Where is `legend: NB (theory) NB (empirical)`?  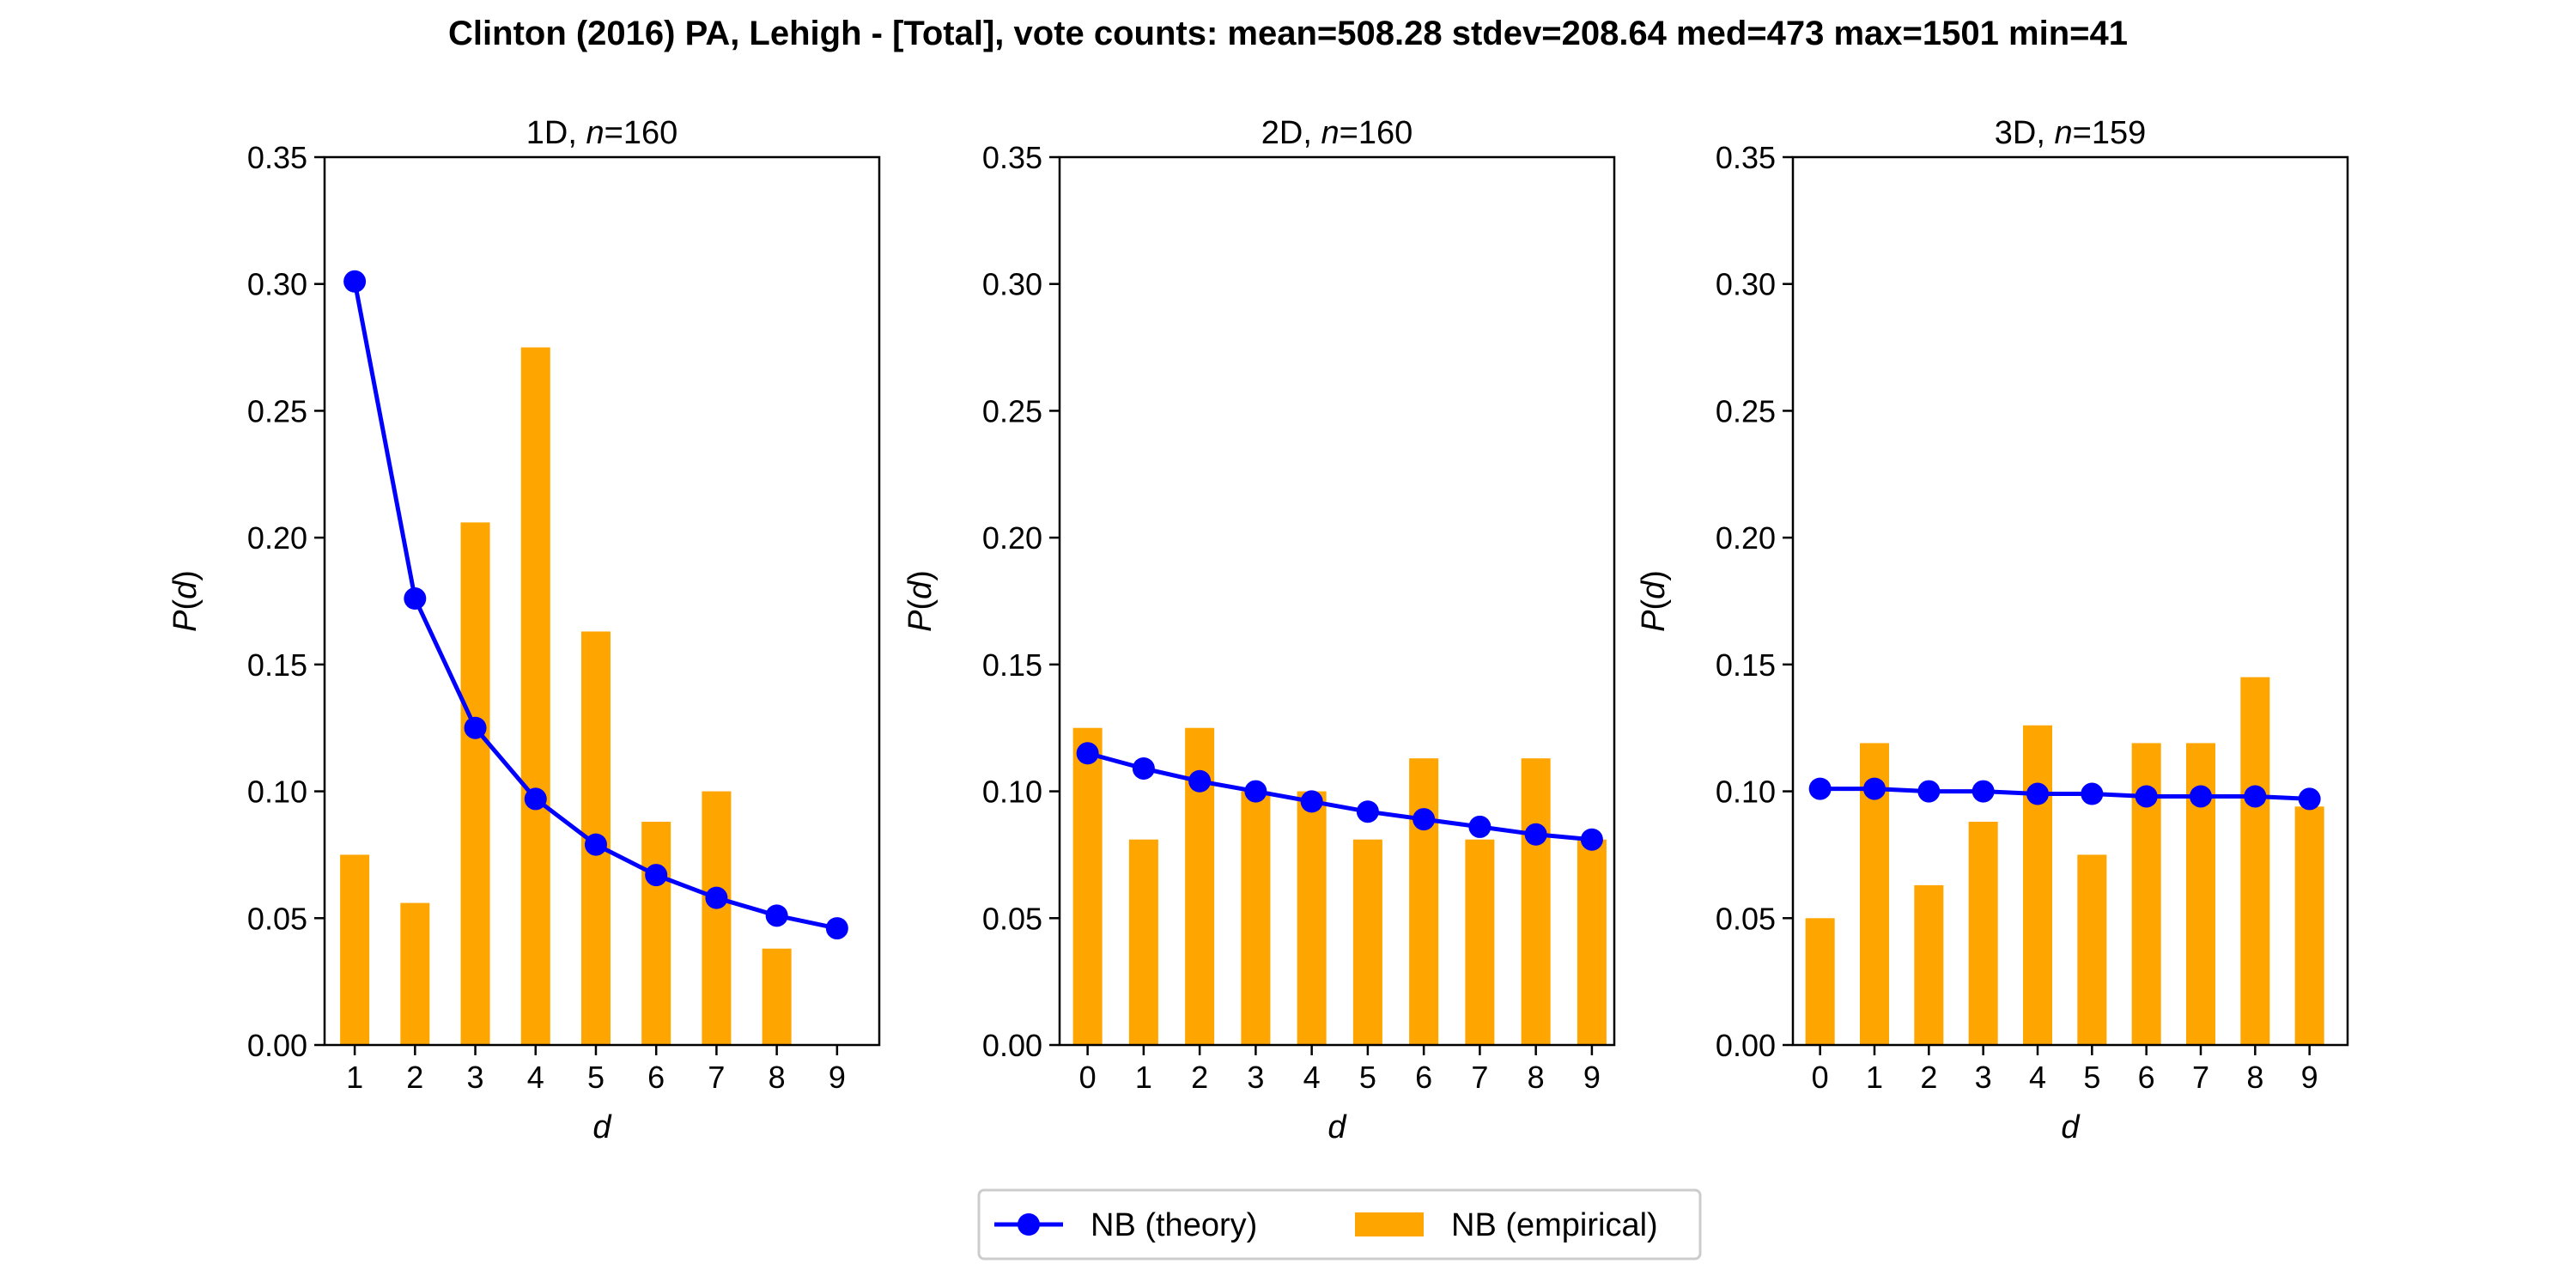 legend: NB (theory) NB (empirical) is located at coordinates (1339, 1224).